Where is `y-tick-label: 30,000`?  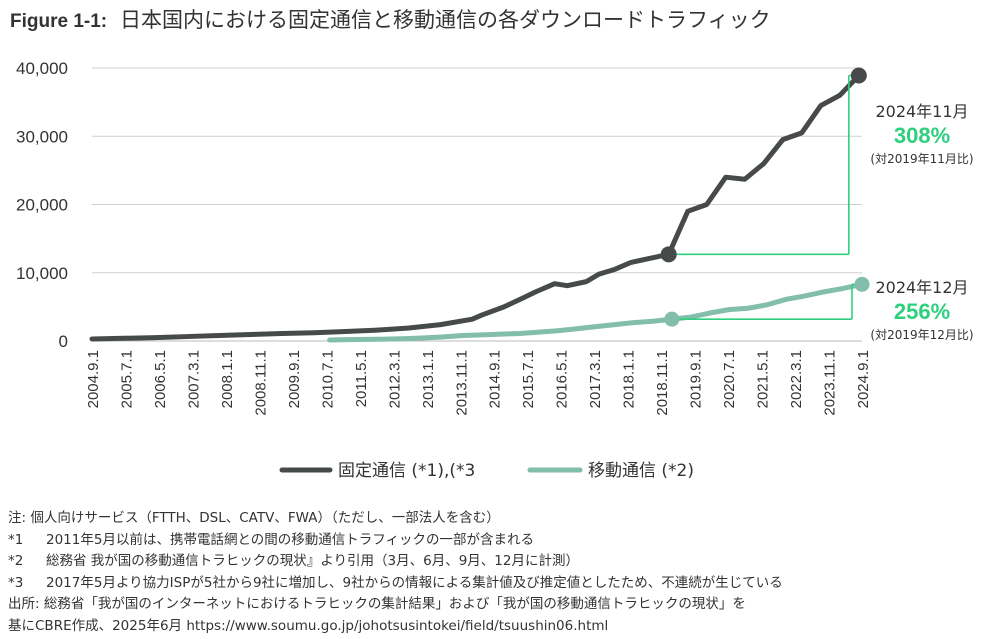
y-tick-label: 30,000 is located at coordinates (42, 136).